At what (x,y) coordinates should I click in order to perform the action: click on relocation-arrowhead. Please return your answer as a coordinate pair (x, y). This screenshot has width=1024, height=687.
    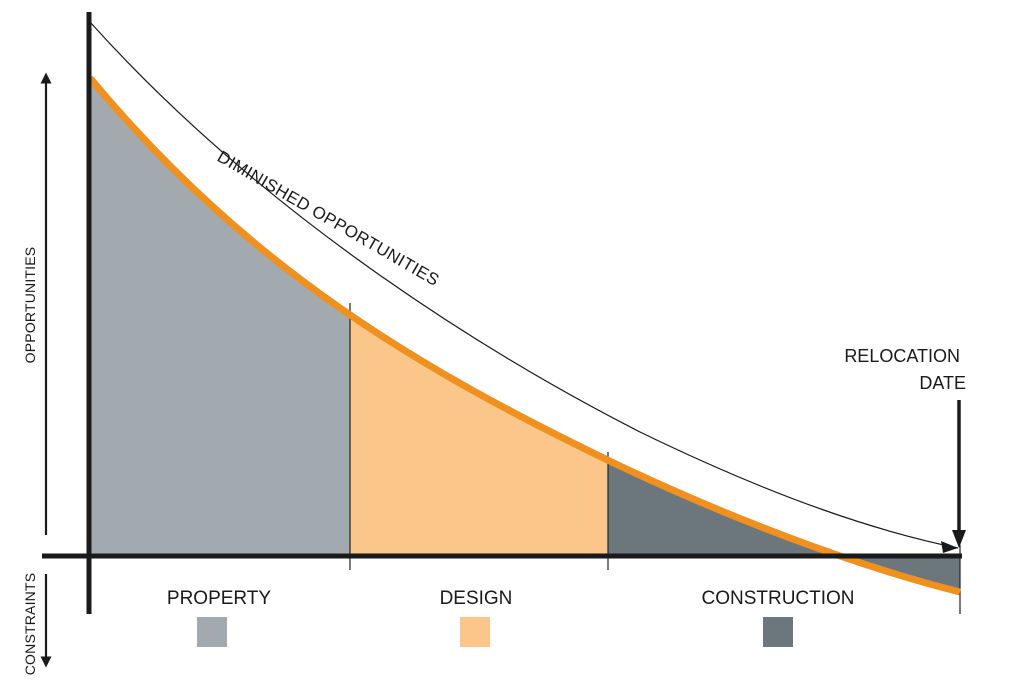
    Looking at the image, I should click on (959, 539).